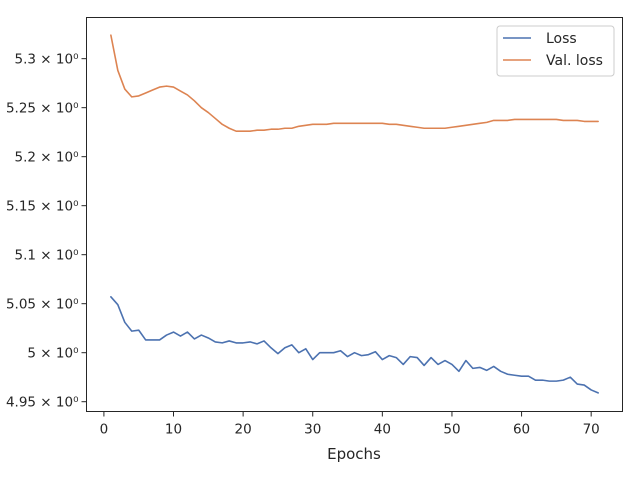 This screenshot has width=640, height=480. I want to click on x-axis-ticks: 0 10 20 30 40 50 60 70, so click(350, 424).